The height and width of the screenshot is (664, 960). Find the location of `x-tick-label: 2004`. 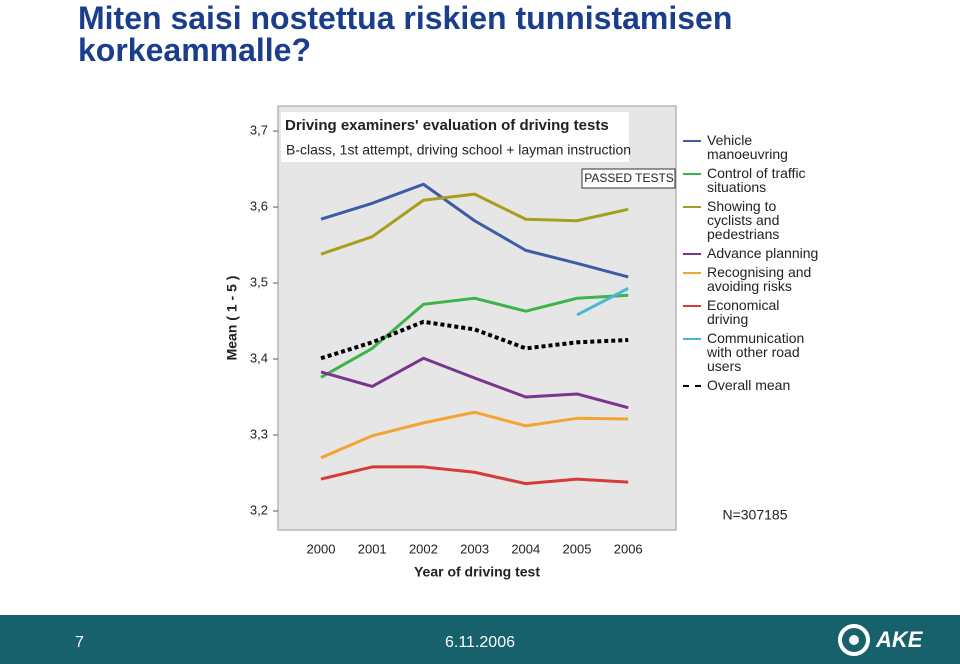

x-tick-label: 2004 is located at coordinates (525, 548).